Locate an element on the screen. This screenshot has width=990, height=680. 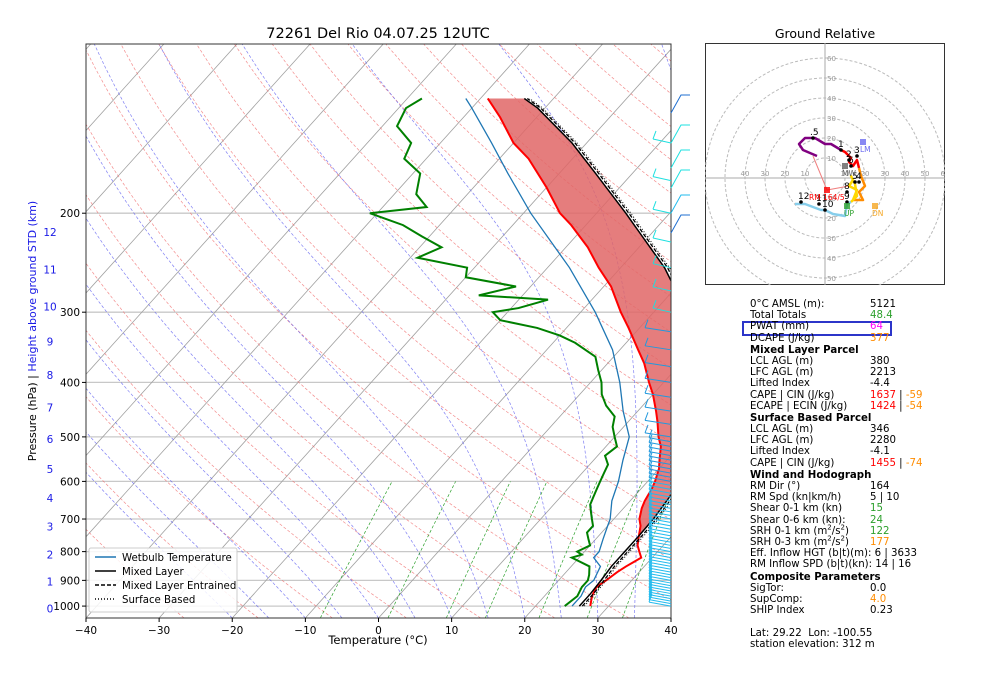
stat-ml-li: Lifted Index -4.4 is located at coordinates (820, 384).